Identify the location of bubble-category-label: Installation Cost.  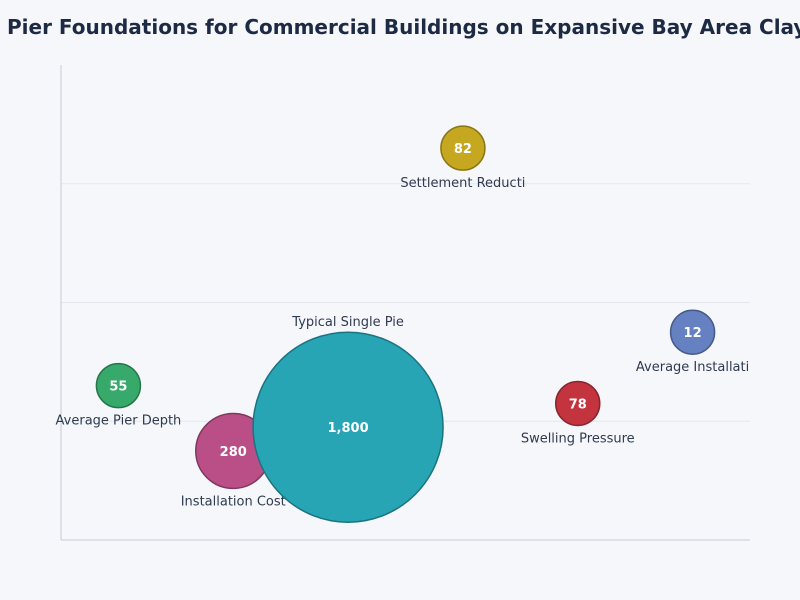
(233, 501).